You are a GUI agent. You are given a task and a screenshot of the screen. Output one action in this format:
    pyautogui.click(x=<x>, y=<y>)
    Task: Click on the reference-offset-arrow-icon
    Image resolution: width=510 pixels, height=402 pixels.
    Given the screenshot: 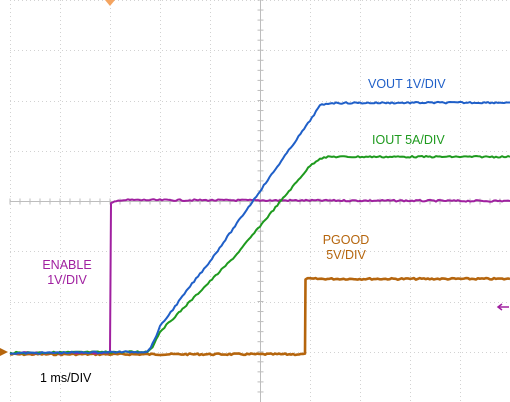 What is the action you would take?
    pyautogui.click(x=502, y=307)
    